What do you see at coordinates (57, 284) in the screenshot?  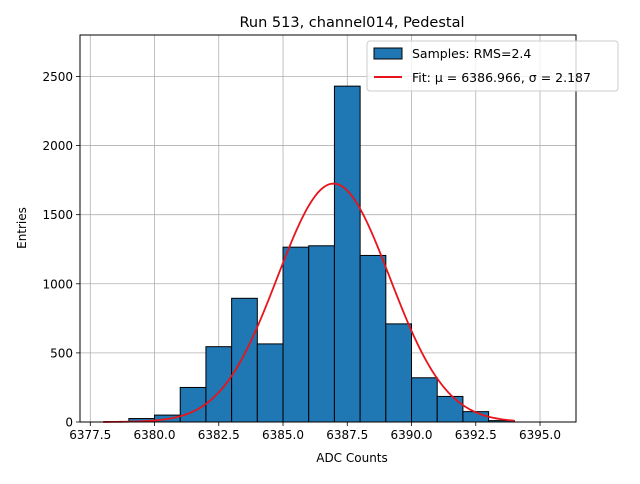 I see `y-tick-label: 1000` at bounding box center [57, 284].